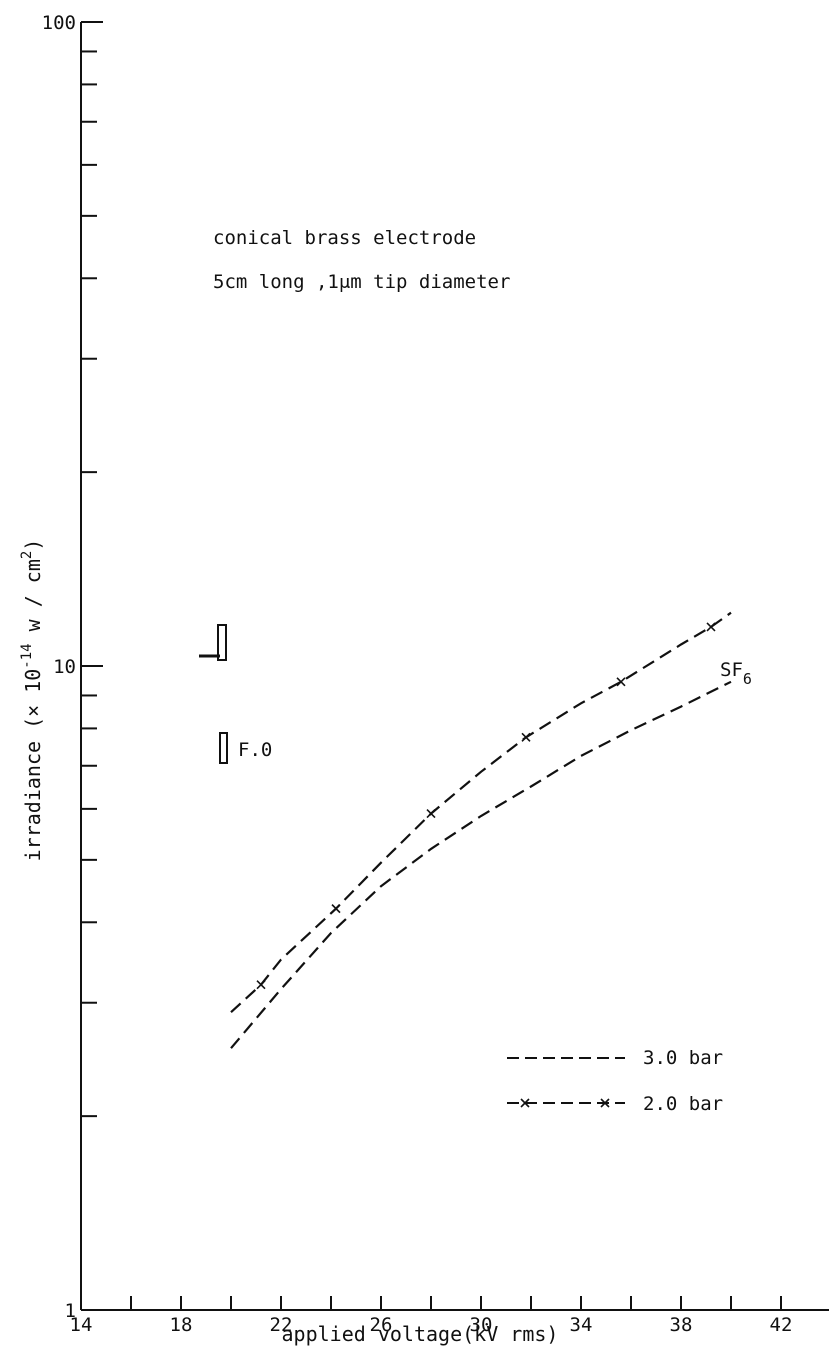  I want to click on fo-marker: F.0, so click(235, 694).